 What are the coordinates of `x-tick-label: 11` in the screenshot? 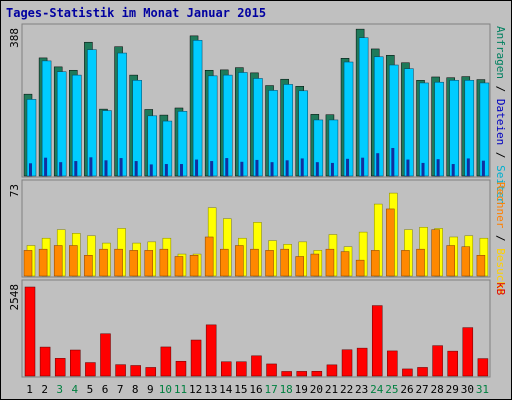 It's located at (180, 389).